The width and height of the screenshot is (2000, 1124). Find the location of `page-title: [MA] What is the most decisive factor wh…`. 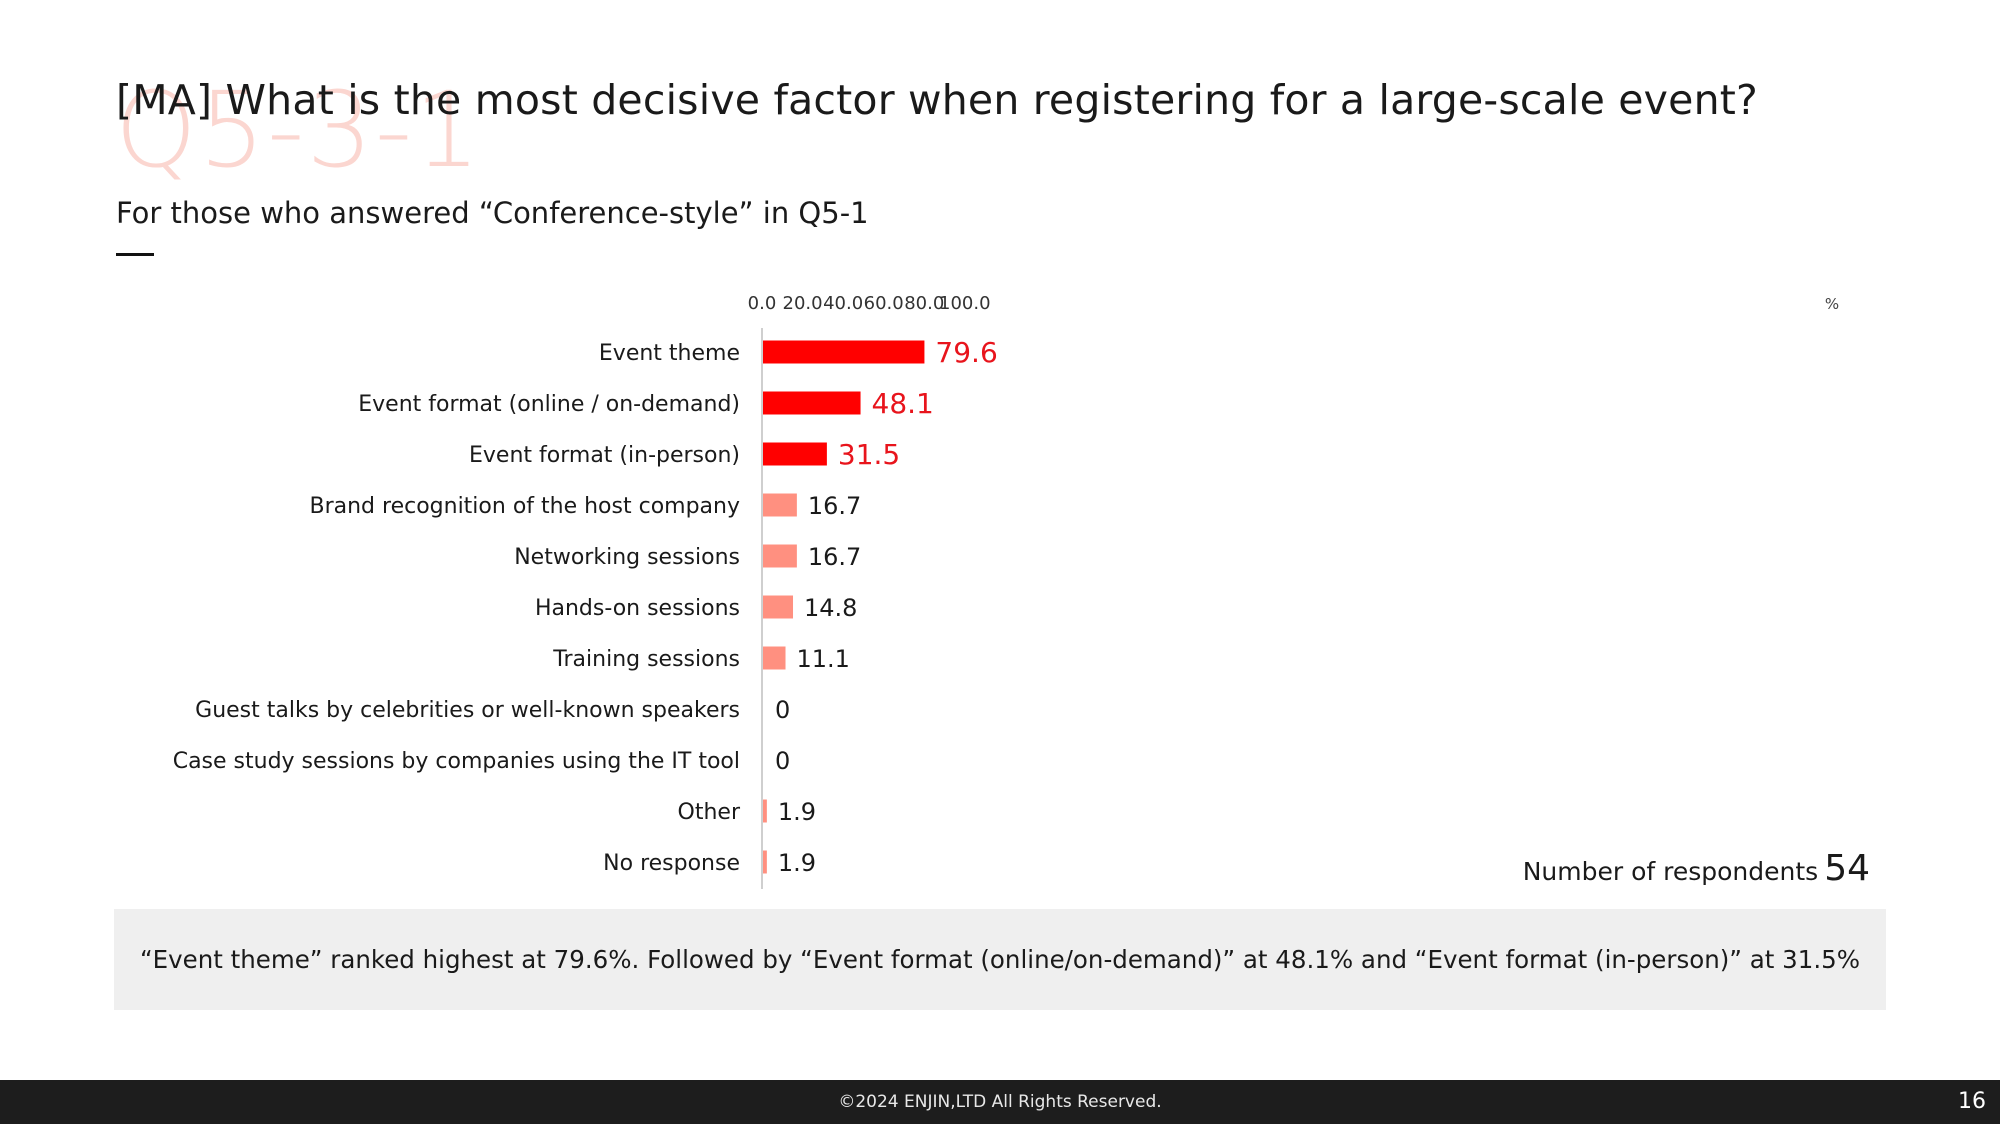

page-title: [MA] What is the most decisive factor wh… is located at coordinates (937, 100).